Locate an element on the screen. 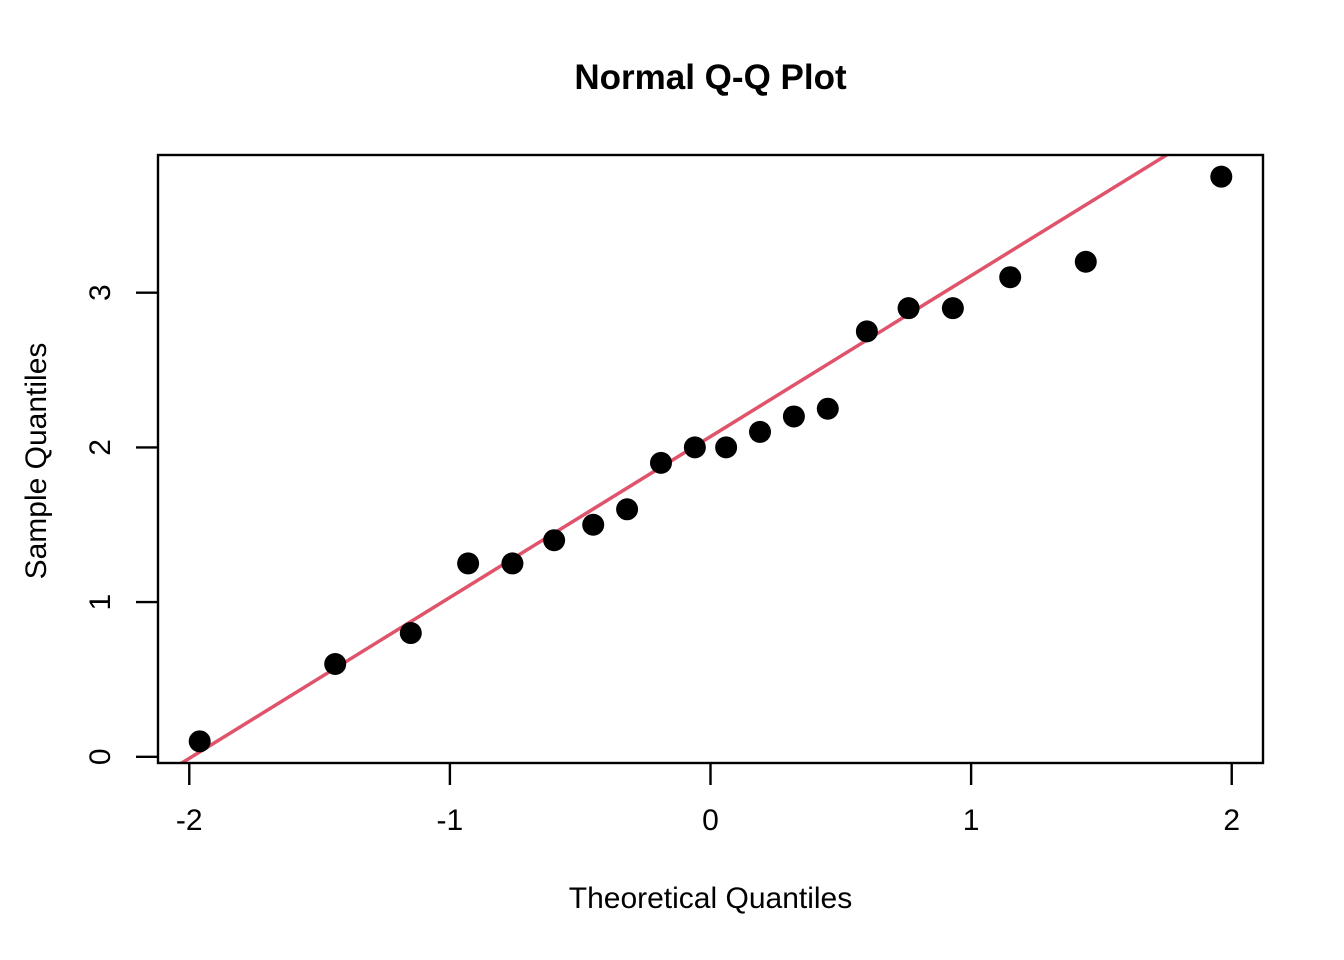  y-axis-tick-label: 0 is located at coordinates (100, 756).